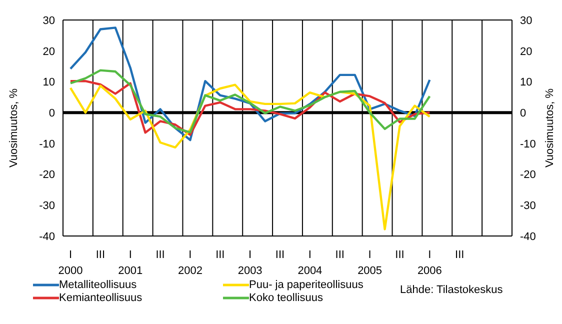 The width and height of the screenshot is (562, 324). Describe the element at coordinates (526, 52) in the screenshot. I see `y2-tick-label: 20` at that location.